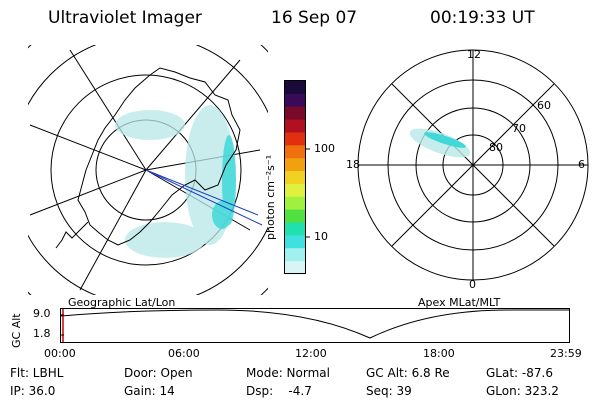  What do you see at coordinates (522, 391) in the screenshot?
I see `glon-info: GLon: 323.2` at bounding box center [522, 391].